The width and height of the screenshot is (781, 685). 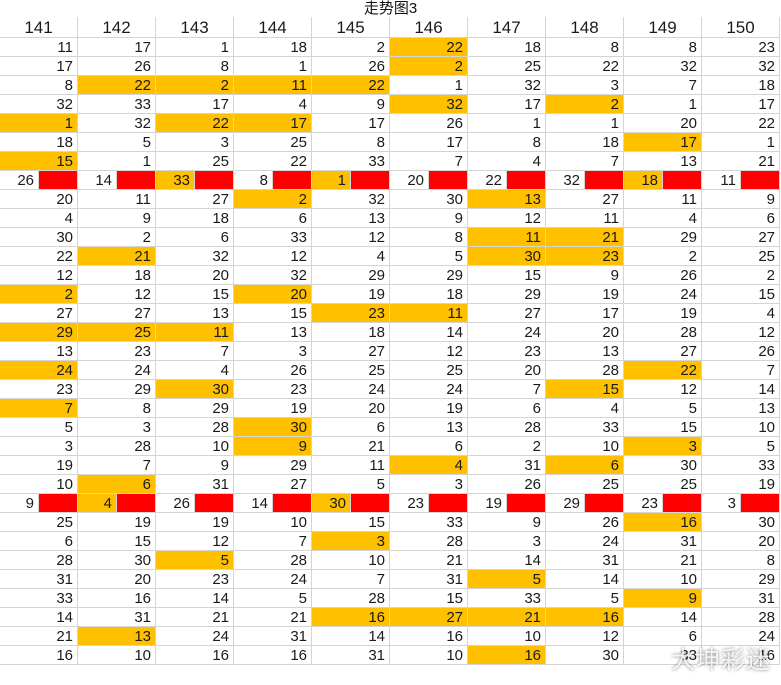 What do you see at coordinates (117, 484) in the screenshot?
I see `highlighted-cell: 6` at bounding box center [117, 484].